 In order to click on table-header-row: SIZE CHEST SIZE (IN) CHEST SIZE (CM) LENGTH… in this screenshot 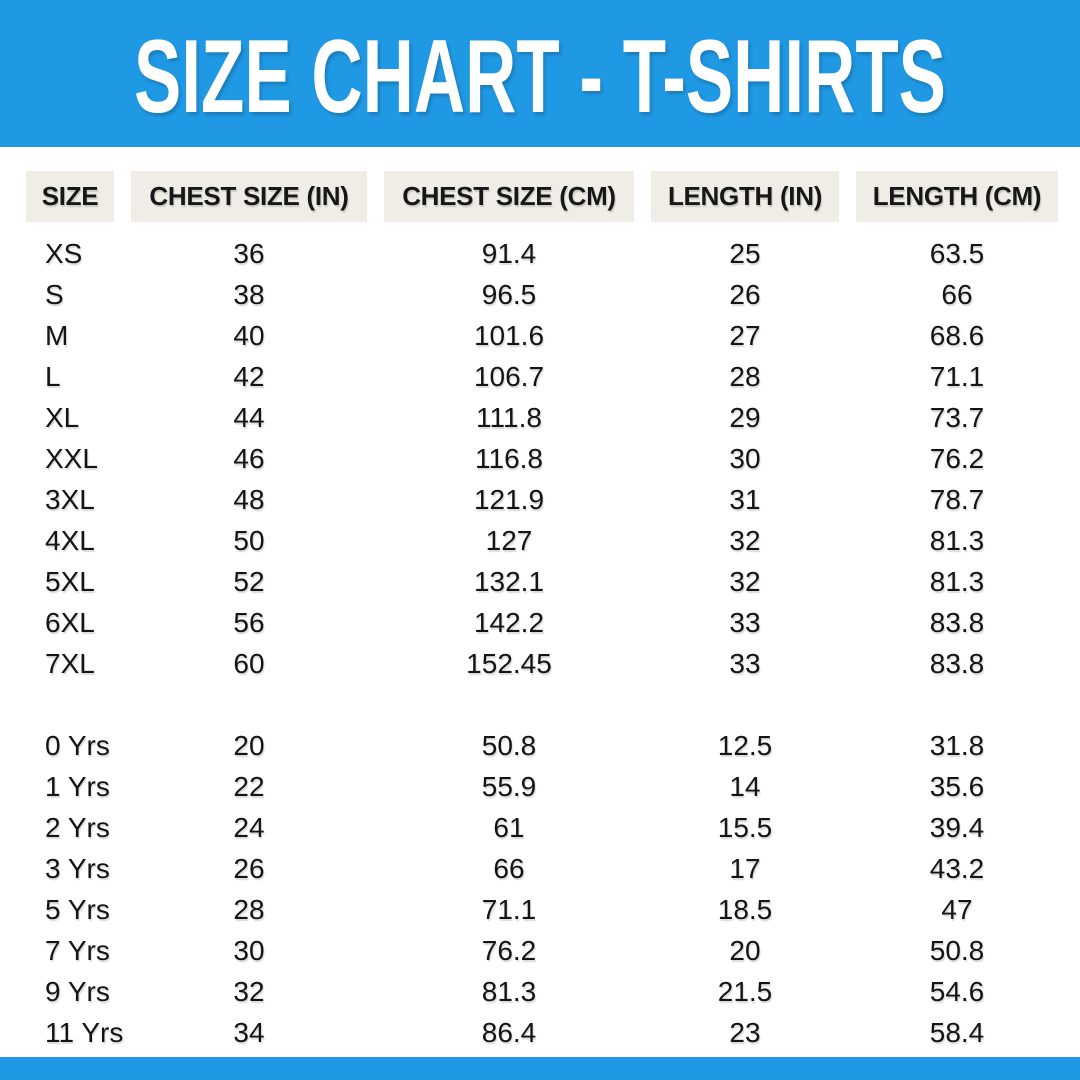, I will do `click(542, 196)`.